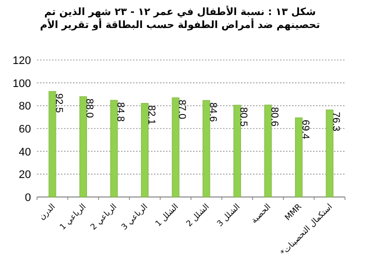 The width and height of the screenshot is (365, 280). I want to click on x-tick-label: 1 الرباعي, so click(73, 217).